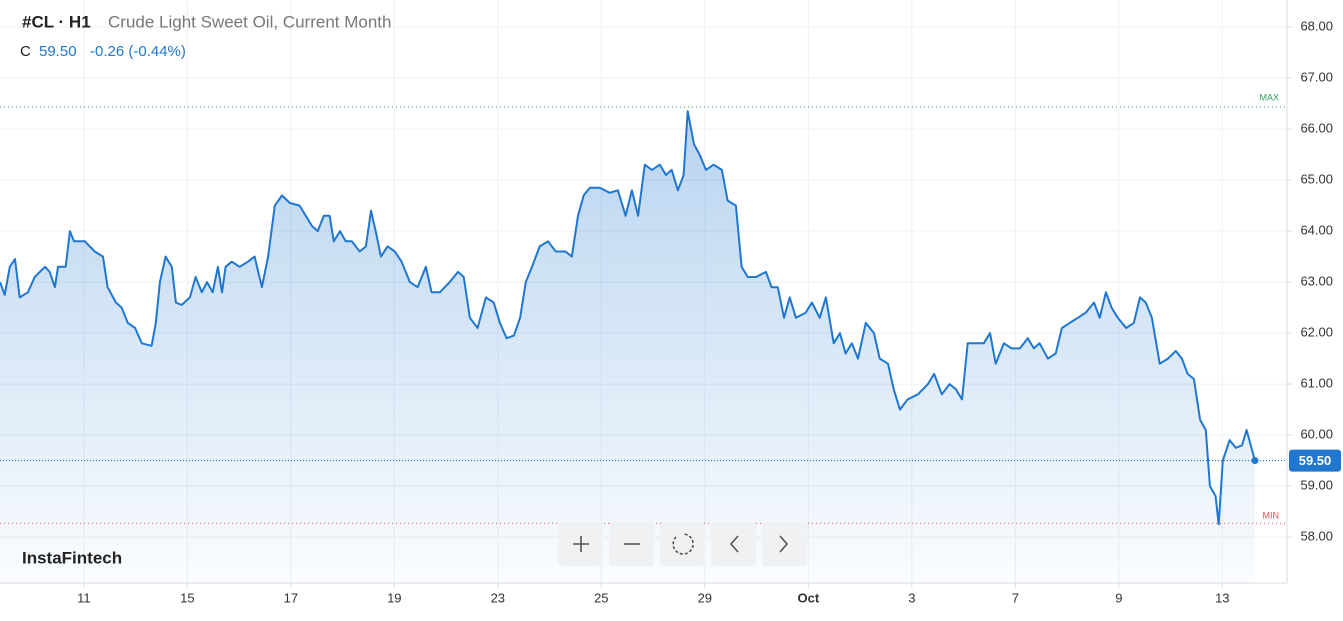 The width and height of the screenshot is (1343, 621). Describe the element at coordinates (581, 544) in the screenshot. I see `plus-icon` at that location.